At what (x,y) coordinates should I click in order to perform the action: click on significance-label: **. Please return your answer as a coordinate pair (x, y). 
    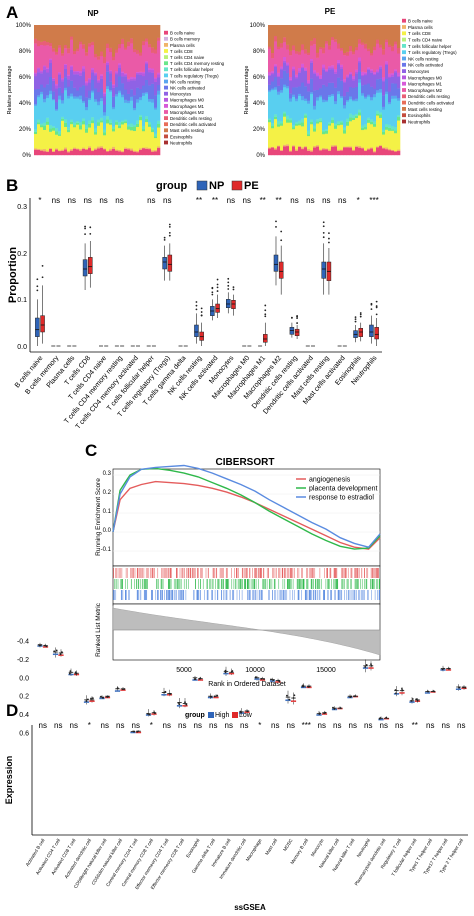
    Looking at the image, I should click on (263, 200).